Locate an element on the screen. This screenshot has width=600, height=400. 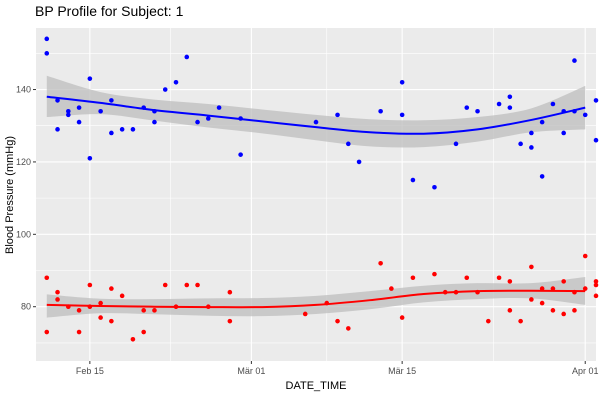
x-axis: Feb 15 Mär 01 Mär 15 Apr 01 is located at coordinates (337, 368).